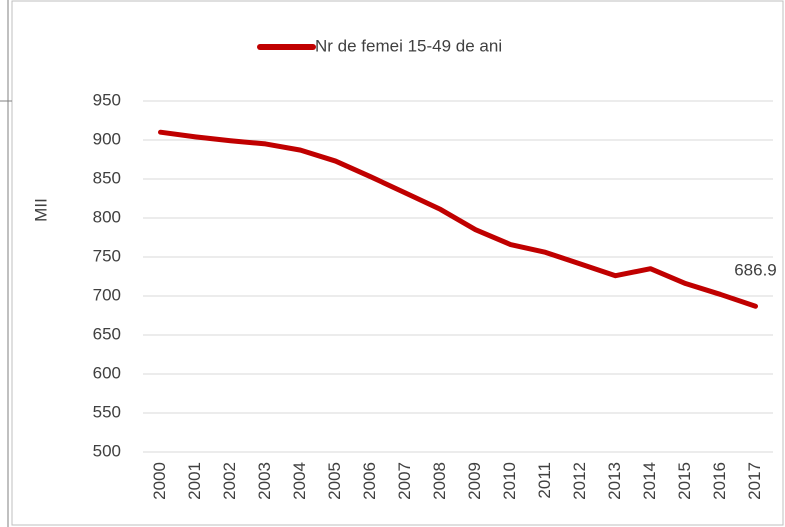 The image size is (785, 527). I want to click on y-tick-label: 600, so click(107, 372).